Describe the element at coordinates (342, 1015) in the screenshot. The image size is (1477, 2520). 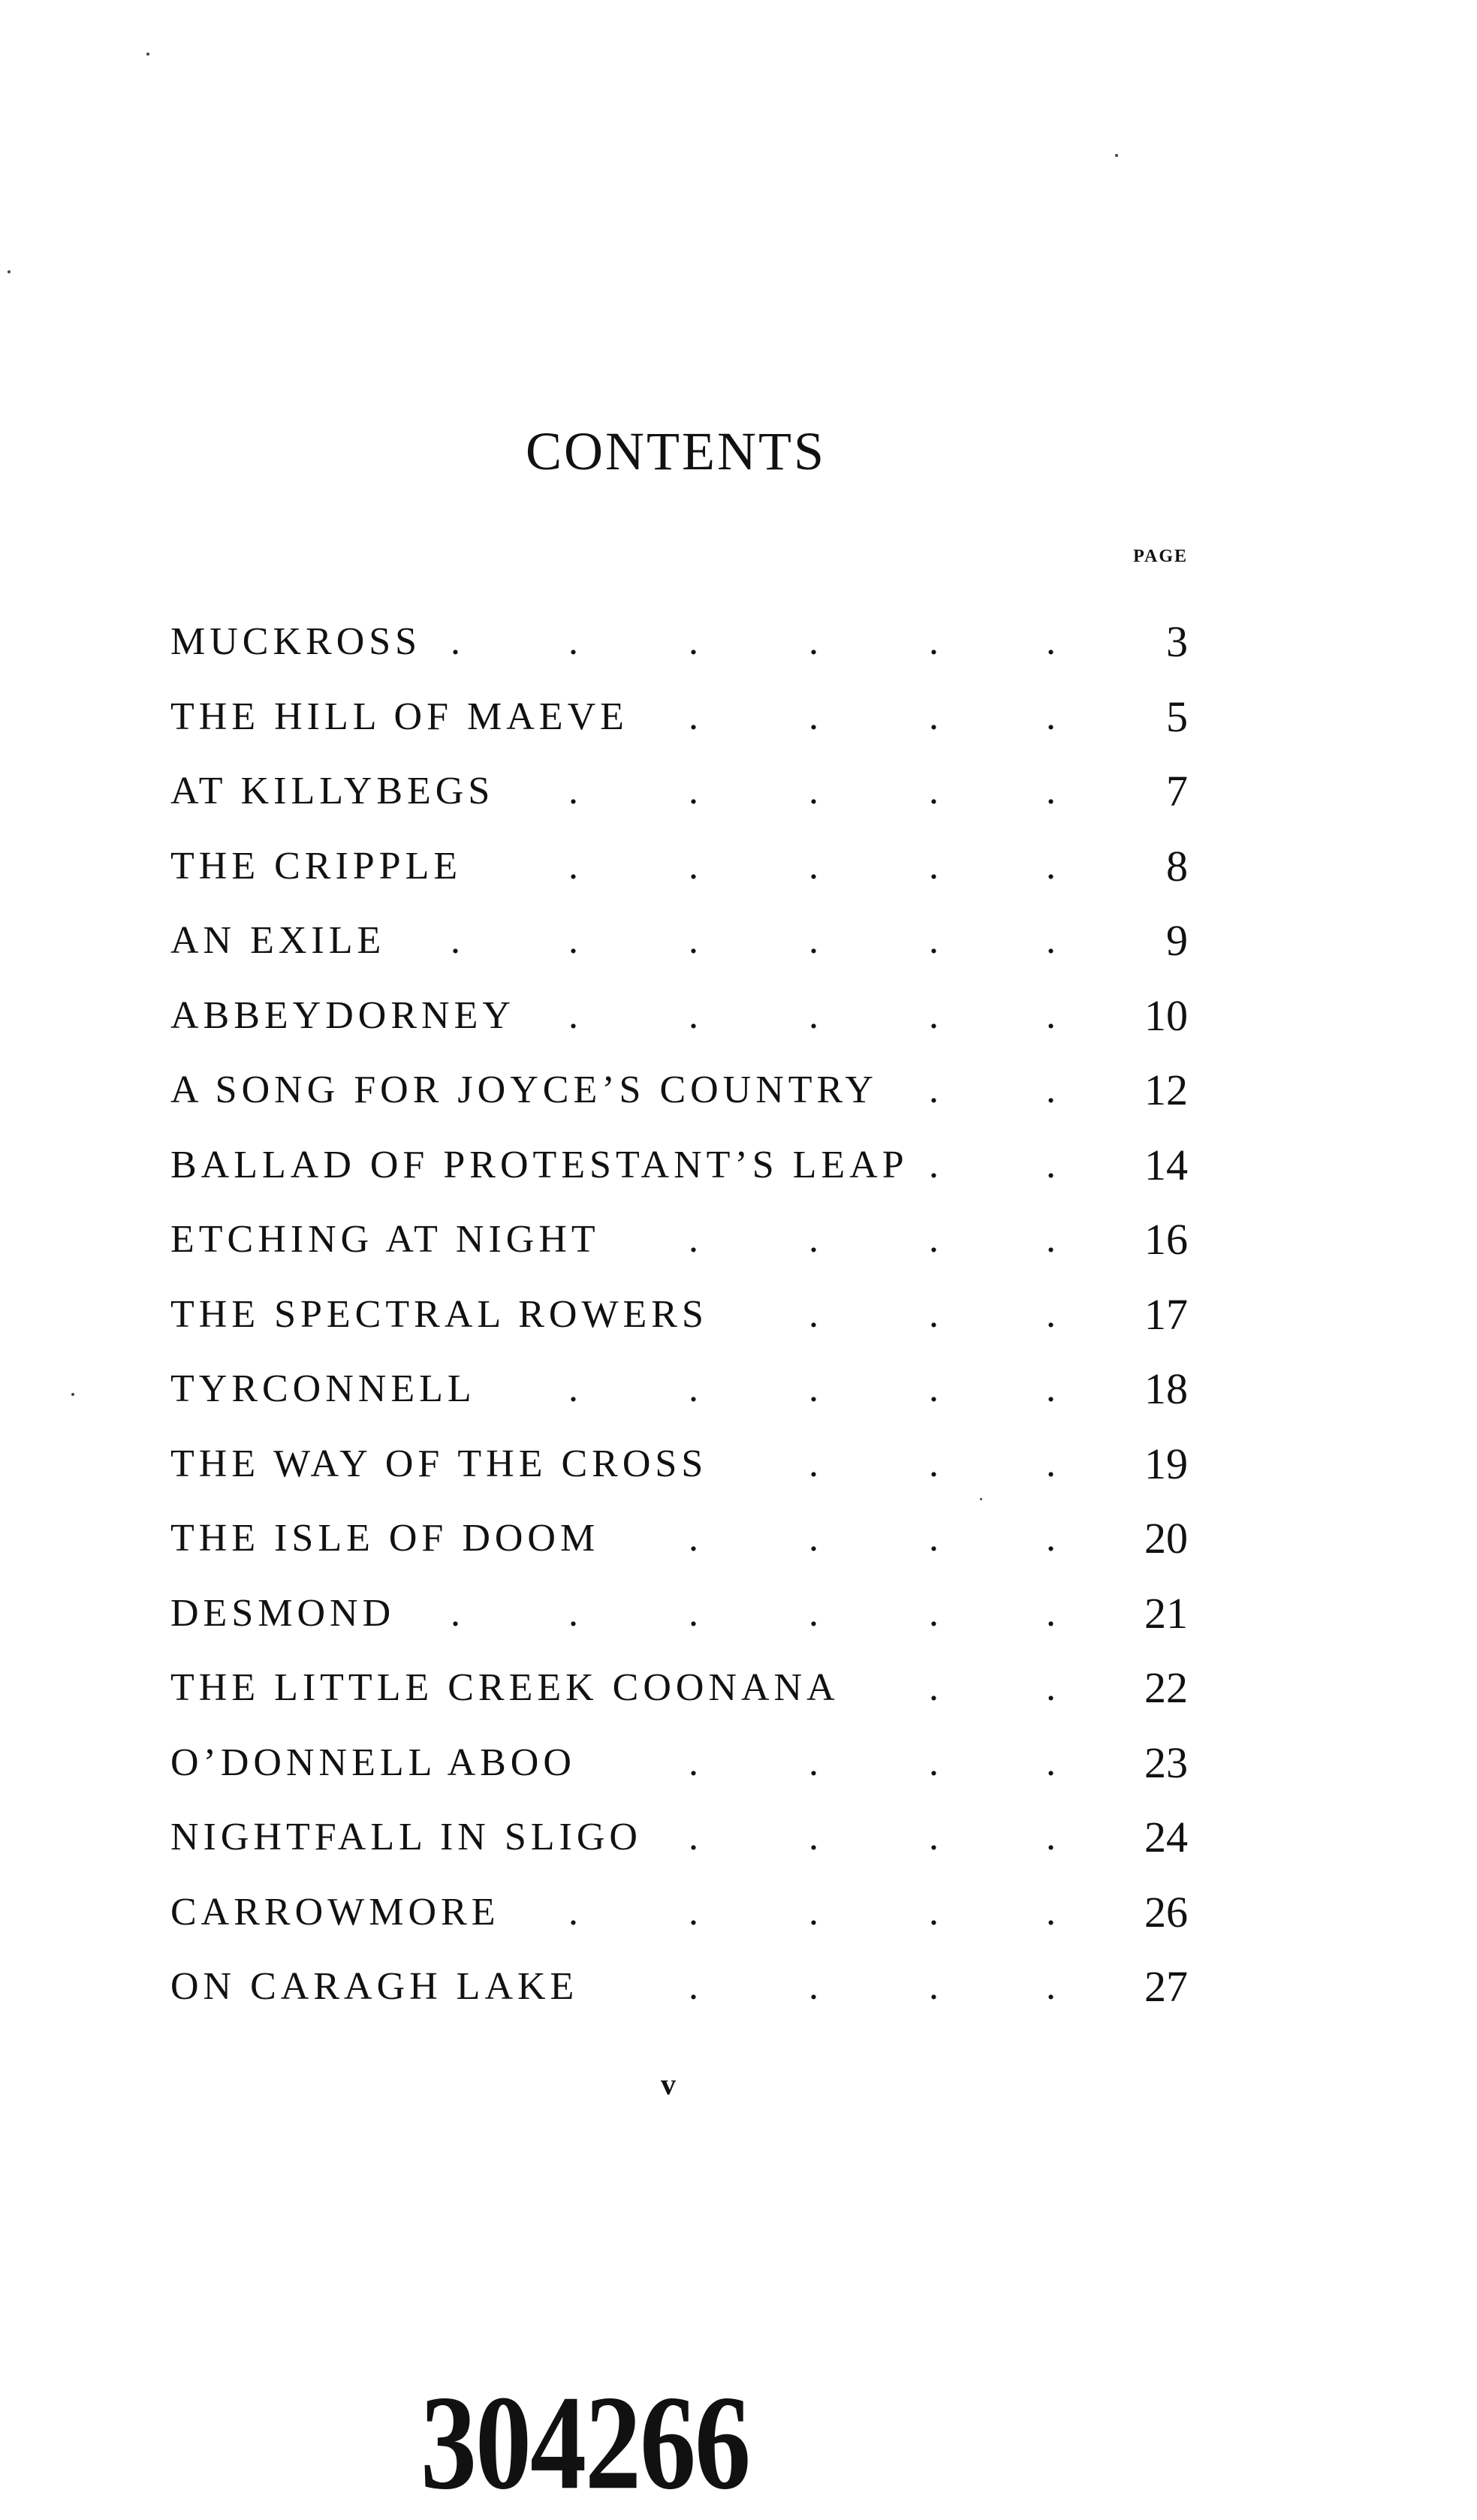
I see `entry-title: ABBEYDORNEY` at that location.